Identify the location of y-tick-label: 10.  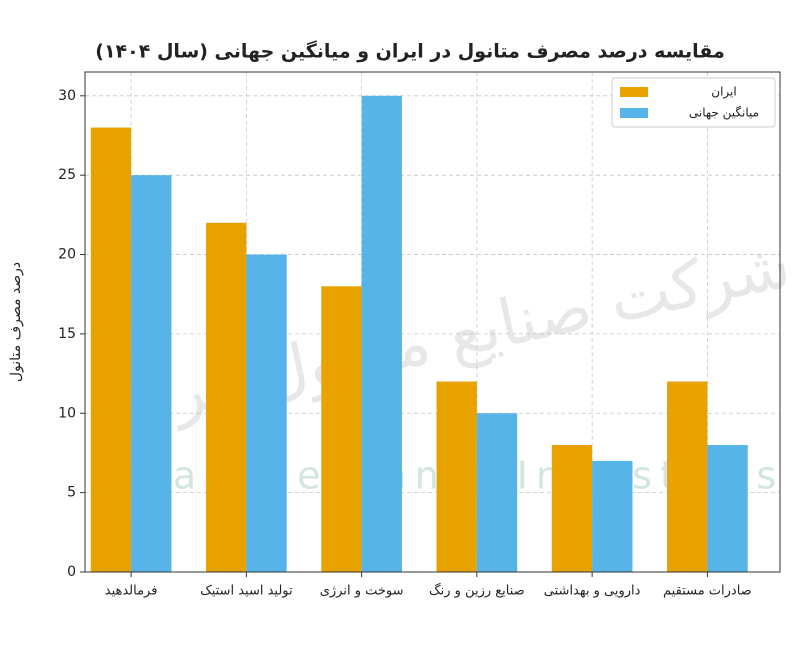
(67, 413).